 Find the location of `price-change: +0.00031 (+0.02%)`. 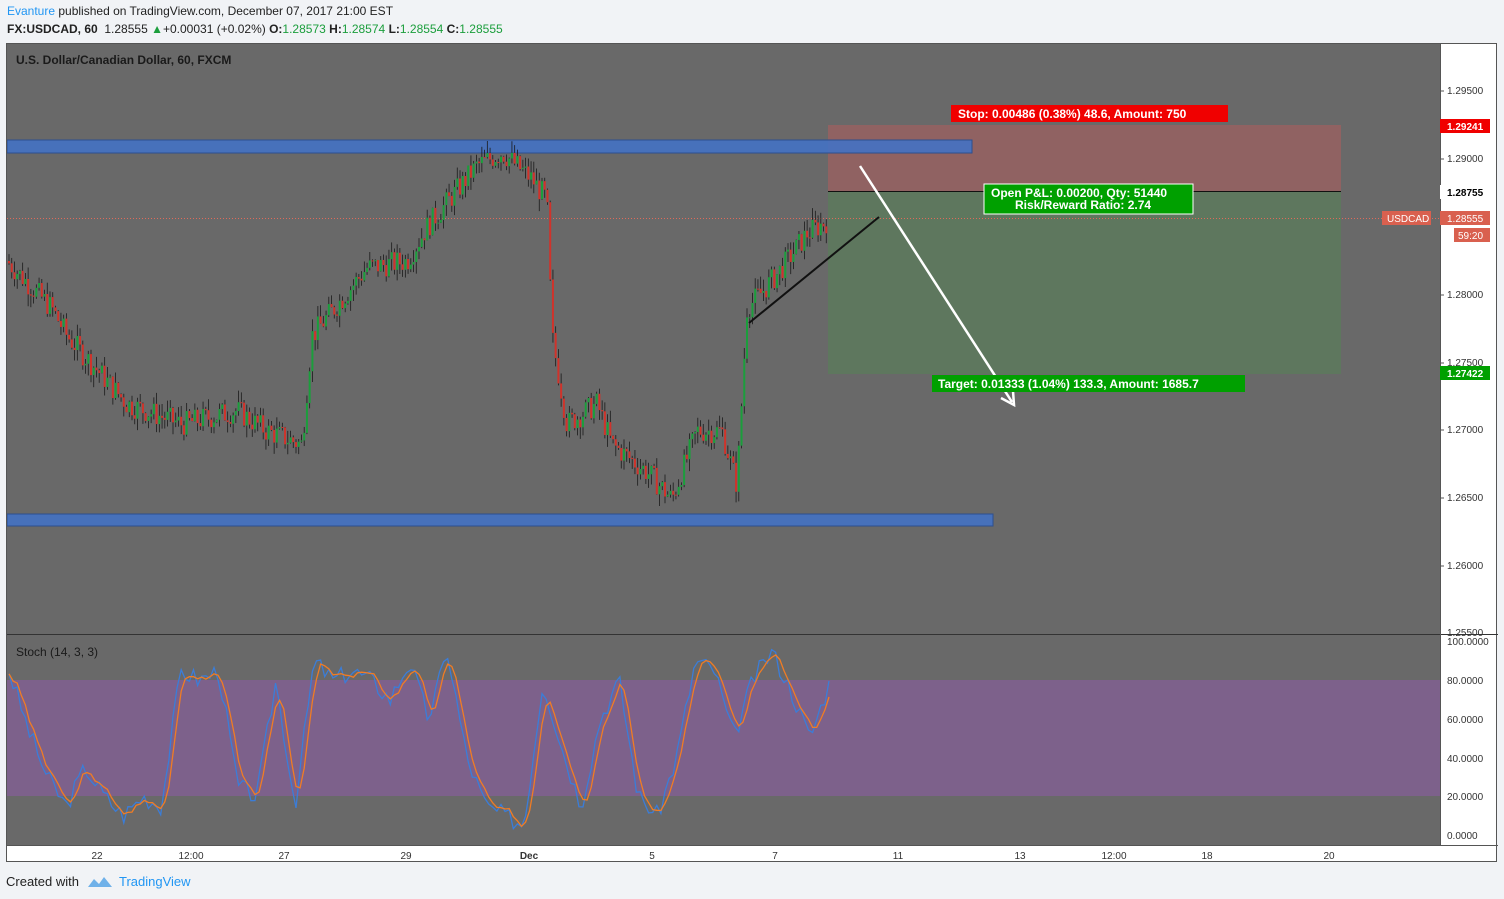

price-change: +0.00031 (+0.02%) is located at coordinates (214, 29).